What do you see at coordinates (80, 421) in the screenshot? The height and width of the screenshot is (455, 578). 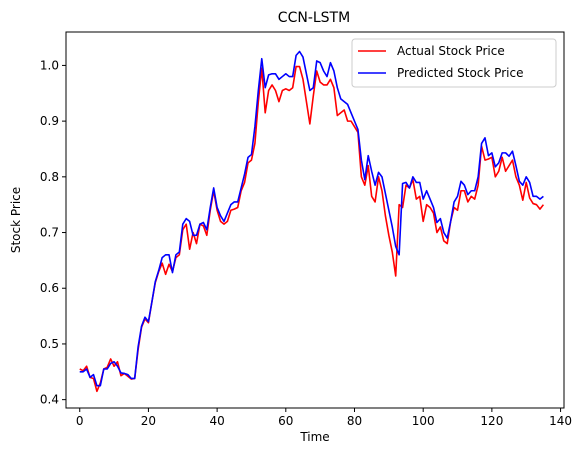 I see `x-tick-label: 0` at bounding box center [80, 421].